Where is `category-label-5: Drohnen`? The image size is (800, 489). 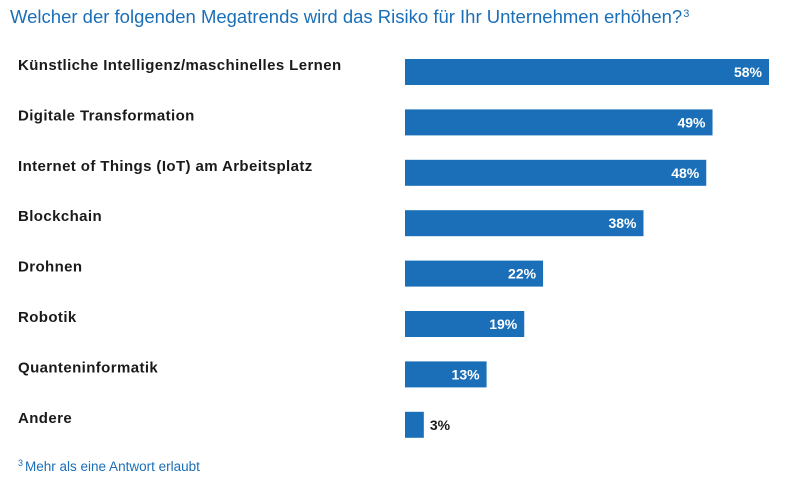
category-label-5: Drohnen is located at coordinates (50, 267).